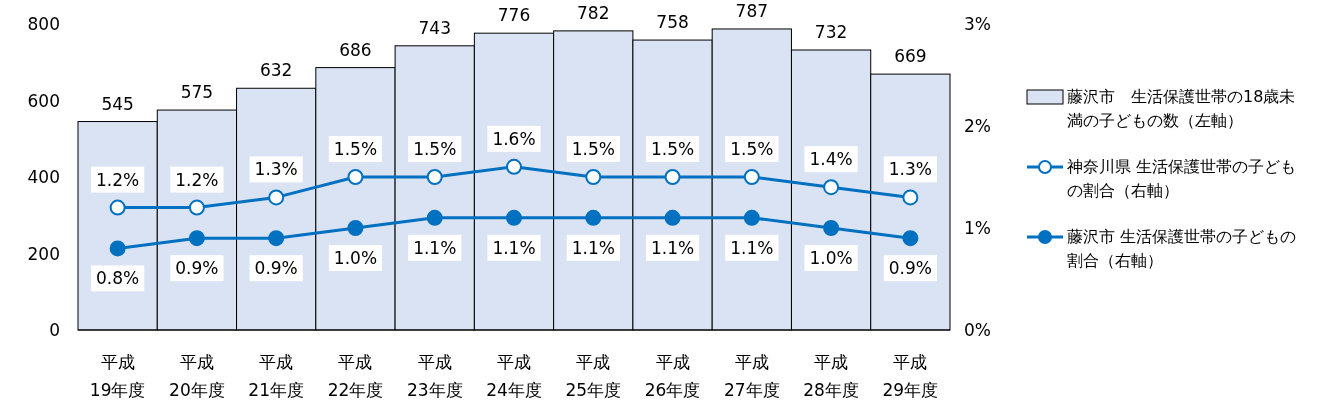  What do you see at coordinates (752, 10) in the screenshot?
I see `data-label: 787` at bounding box center [752, 10].